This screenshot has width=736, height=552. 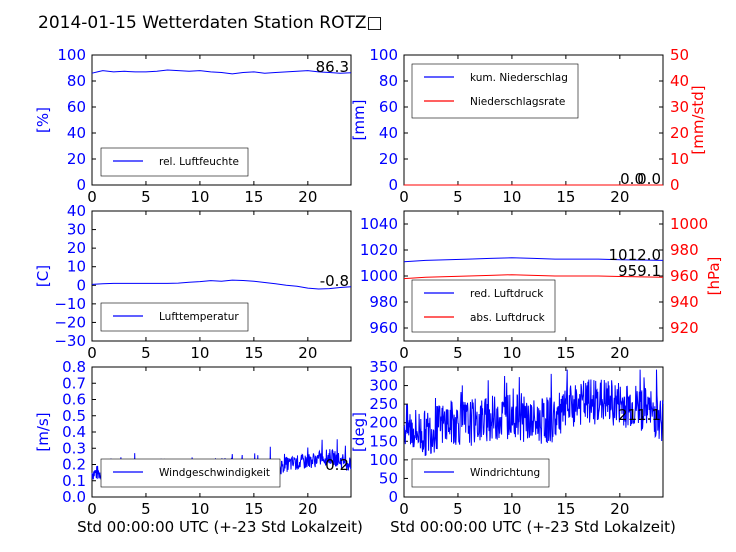 I want to click on y-tick-label: −20, so click(x=70, y=322).